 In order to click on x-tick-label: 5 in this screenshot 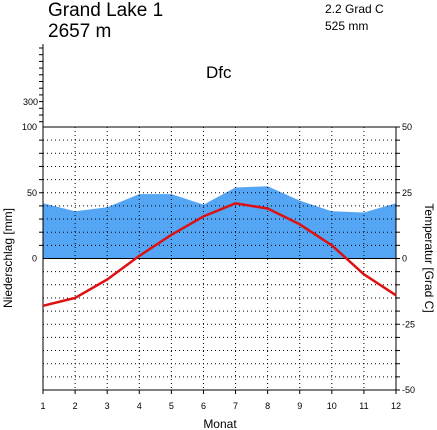, I will do `click(171, 406)`.